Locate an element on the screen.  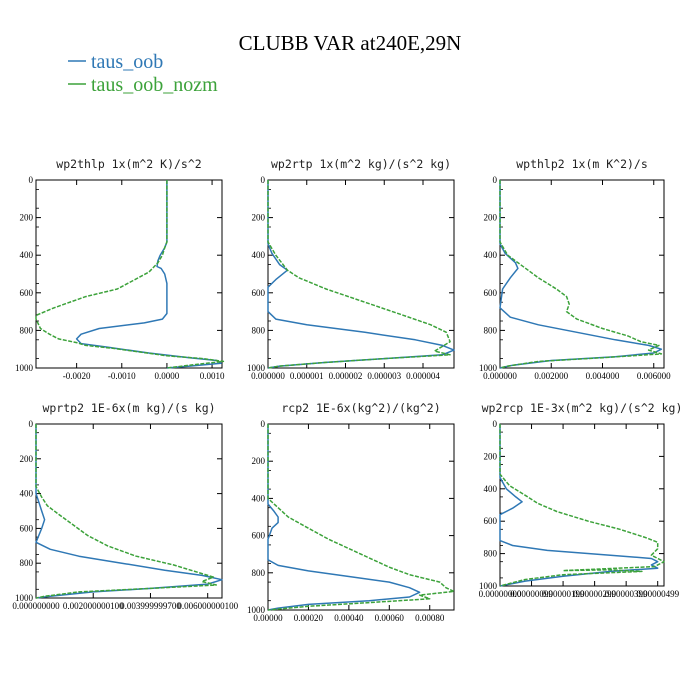
x-tick-label: 0.00000299 is located at coordinates (594, 594).